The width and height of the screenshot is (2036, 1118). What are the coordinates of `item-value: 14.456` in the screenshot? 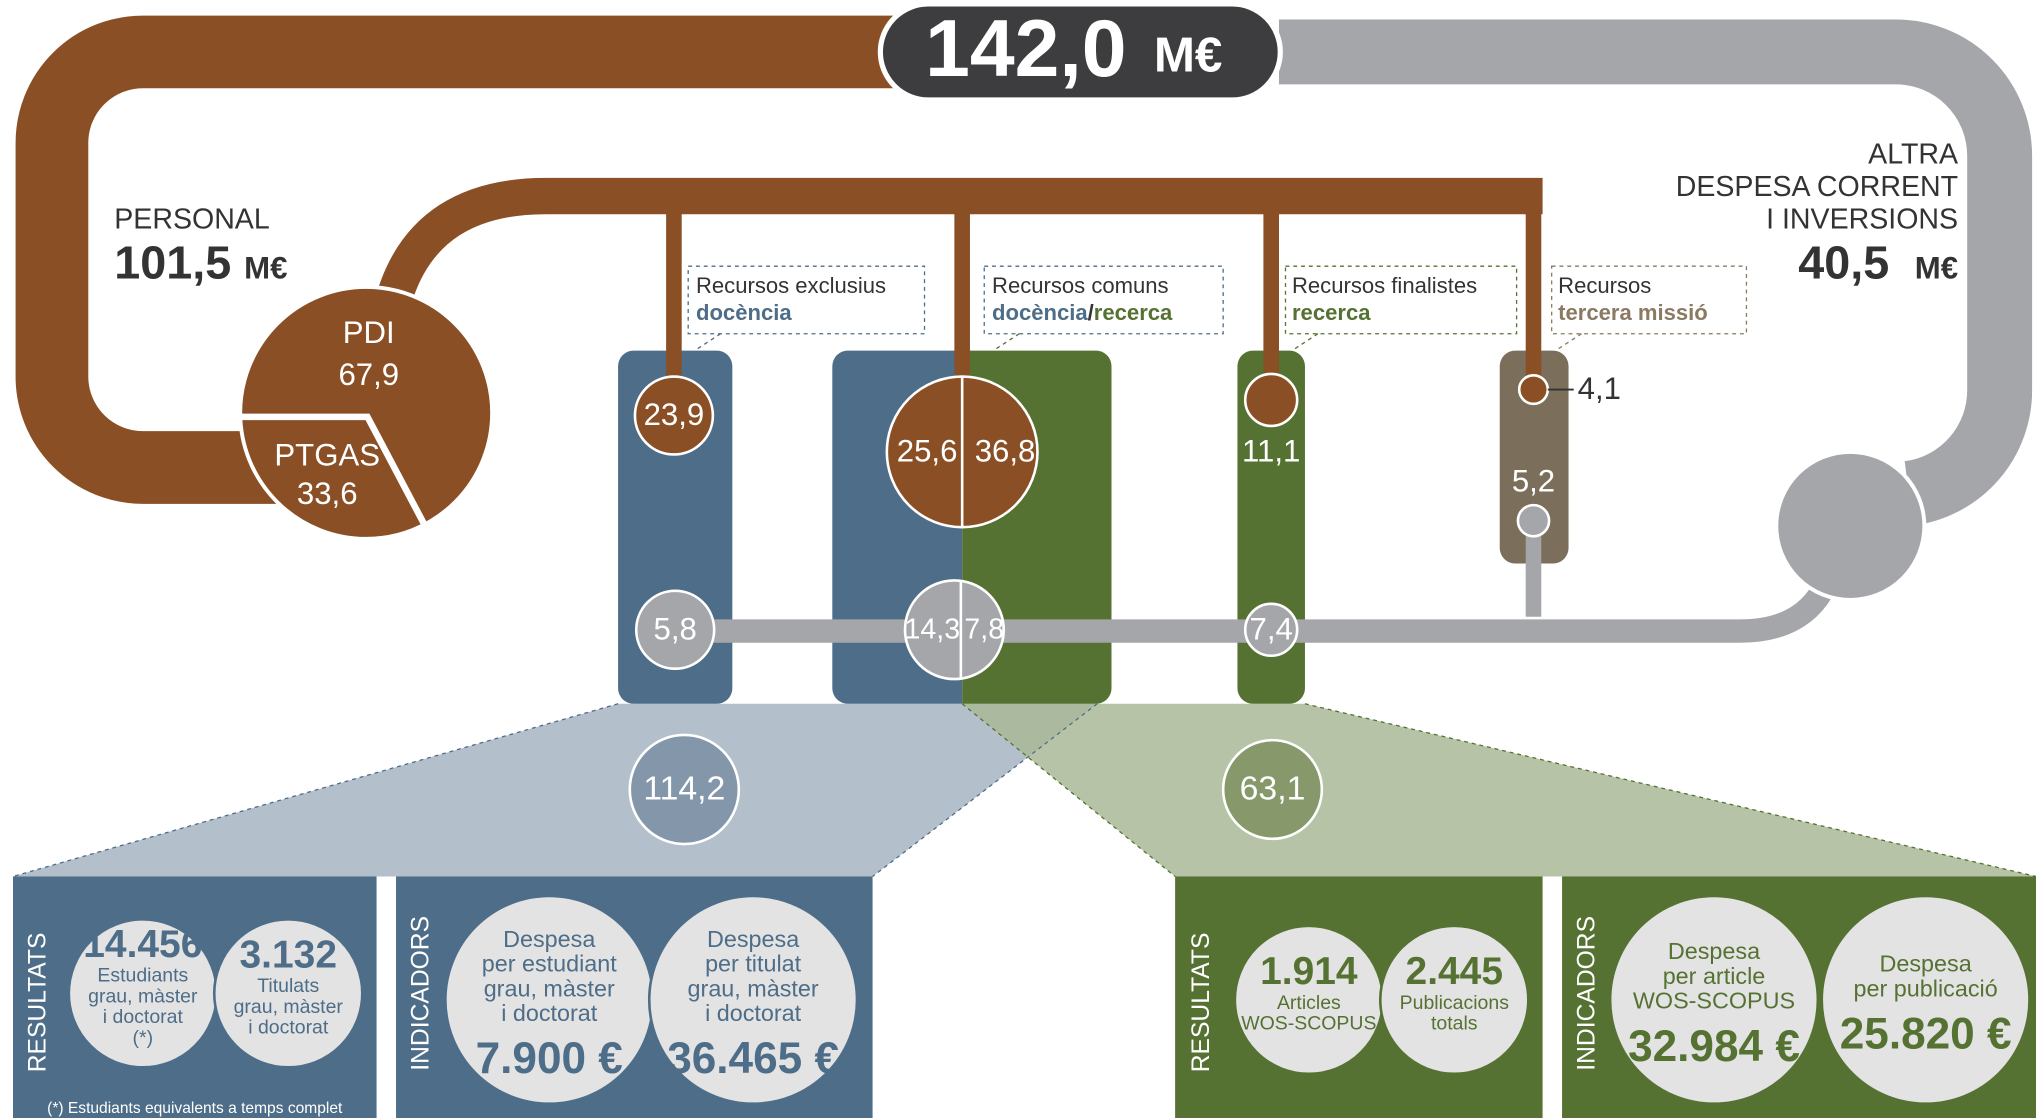 It's located at (142, 944).